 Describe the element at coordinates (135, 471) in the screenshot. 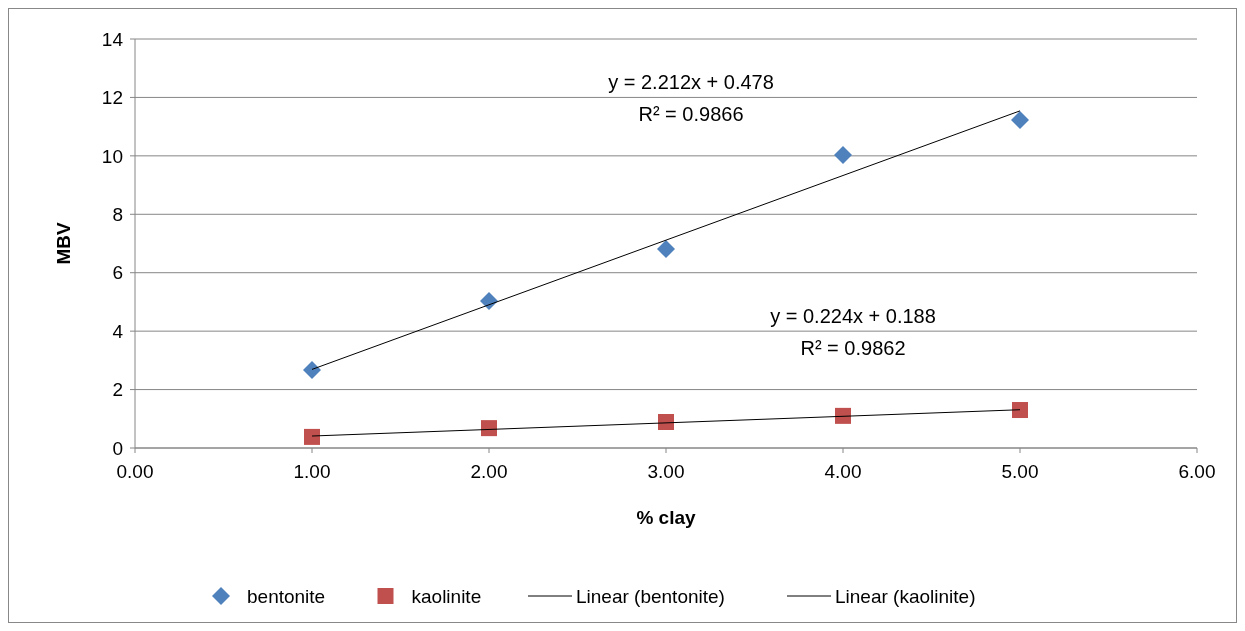

I see `x-tick-label: 0.00` at that location.